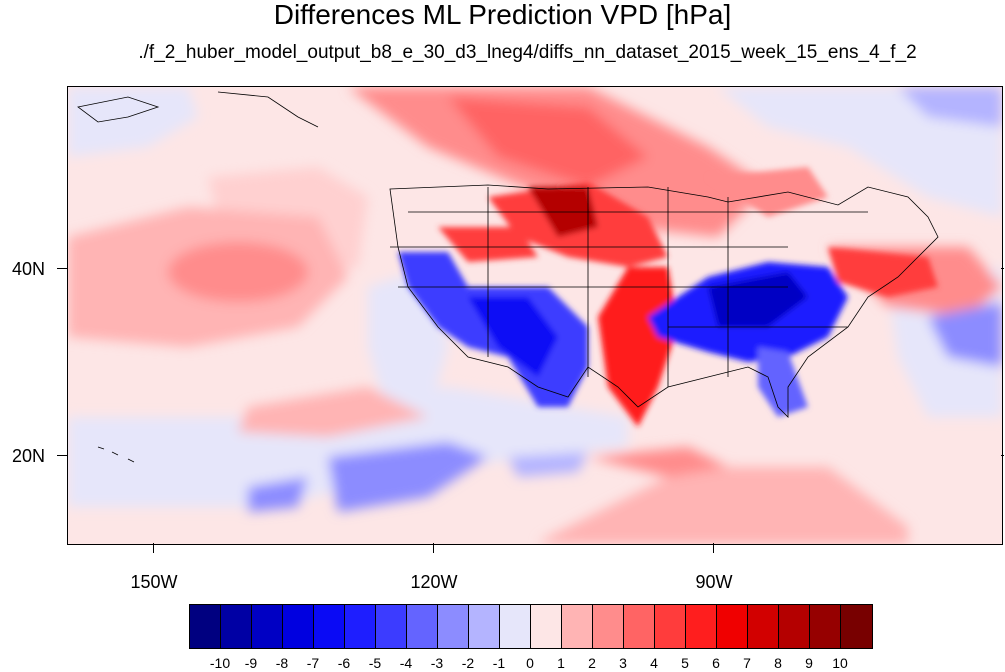 The width and height of the screenshot is (1005, 672). What do you see at coordinates (778, 663) in the screenshot?
I see `colorbar-tick-label: 8` at bounding box center [778, 663].